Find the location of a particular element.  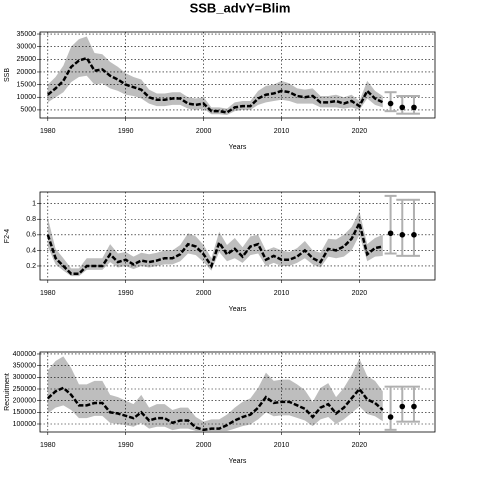

y-tick-label: 100000 is located at coordinates (24, 424).